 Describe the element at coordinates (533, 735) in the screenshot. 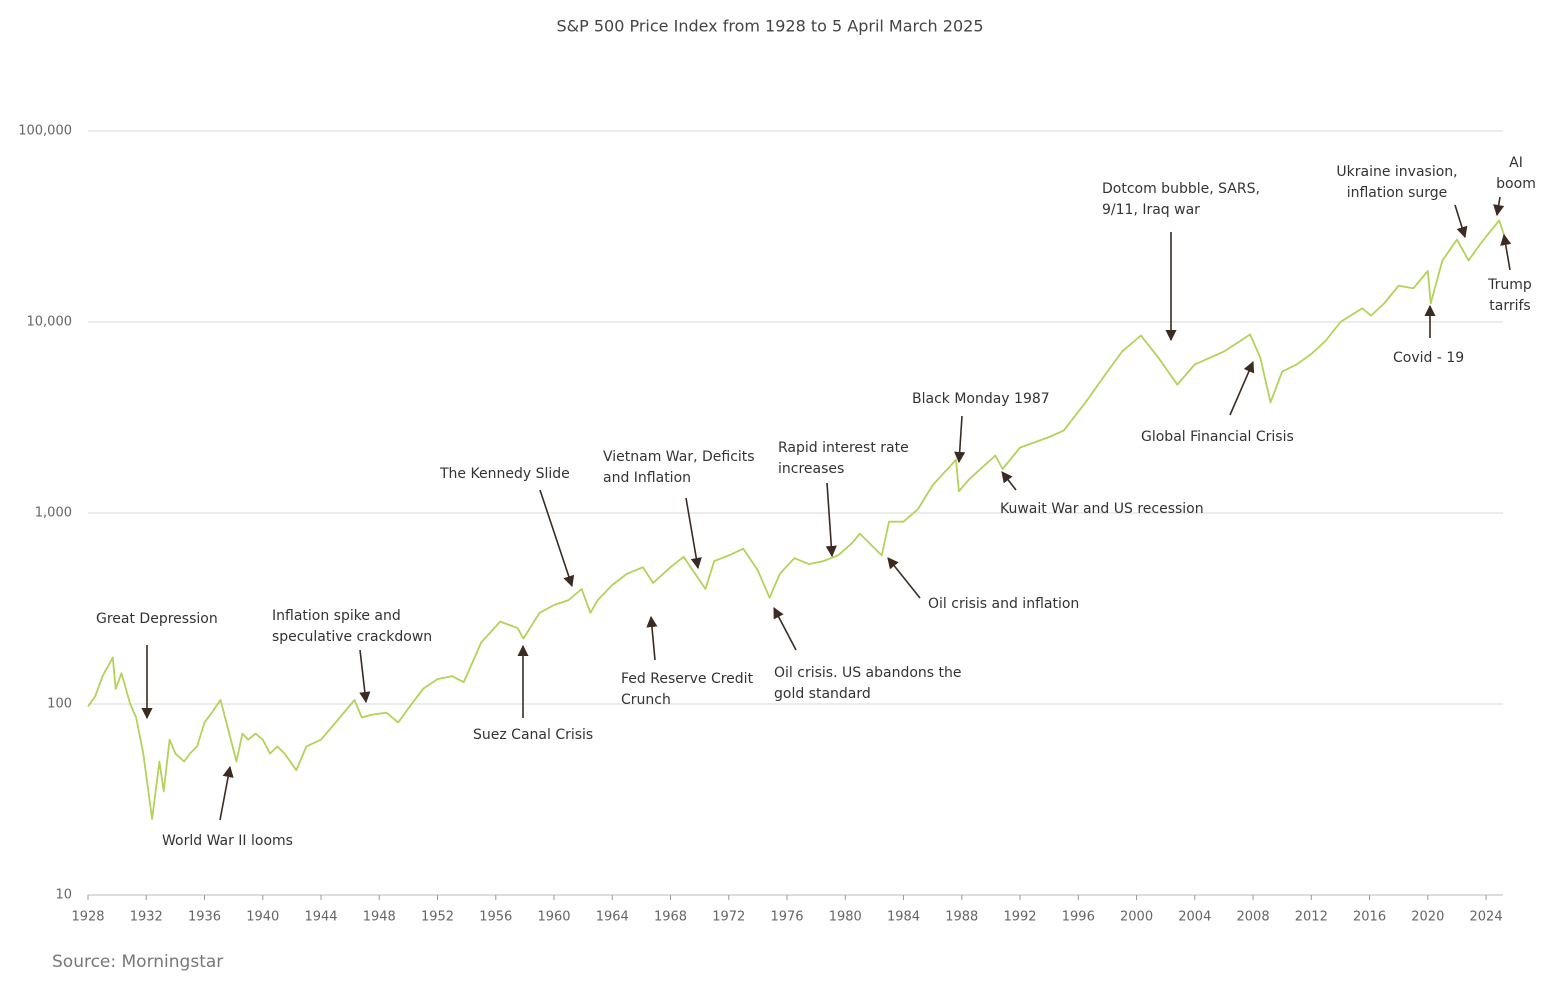

I see `annotation: Suez Canal Crisis` at that location.